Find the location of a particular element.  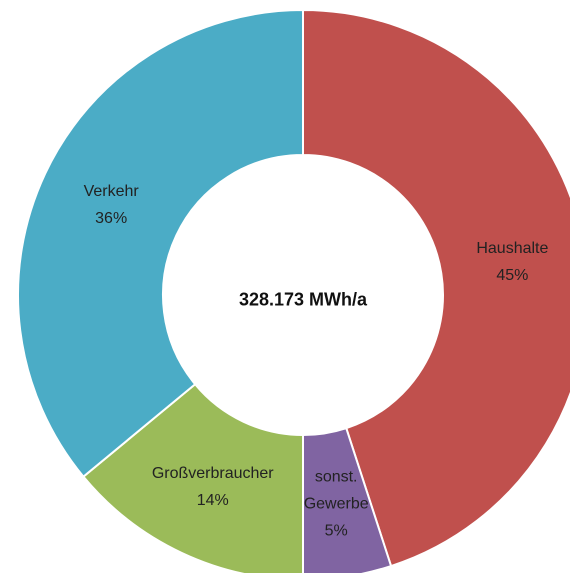

slice-label: Haushalte 45% is located at coordinates (511, 262).